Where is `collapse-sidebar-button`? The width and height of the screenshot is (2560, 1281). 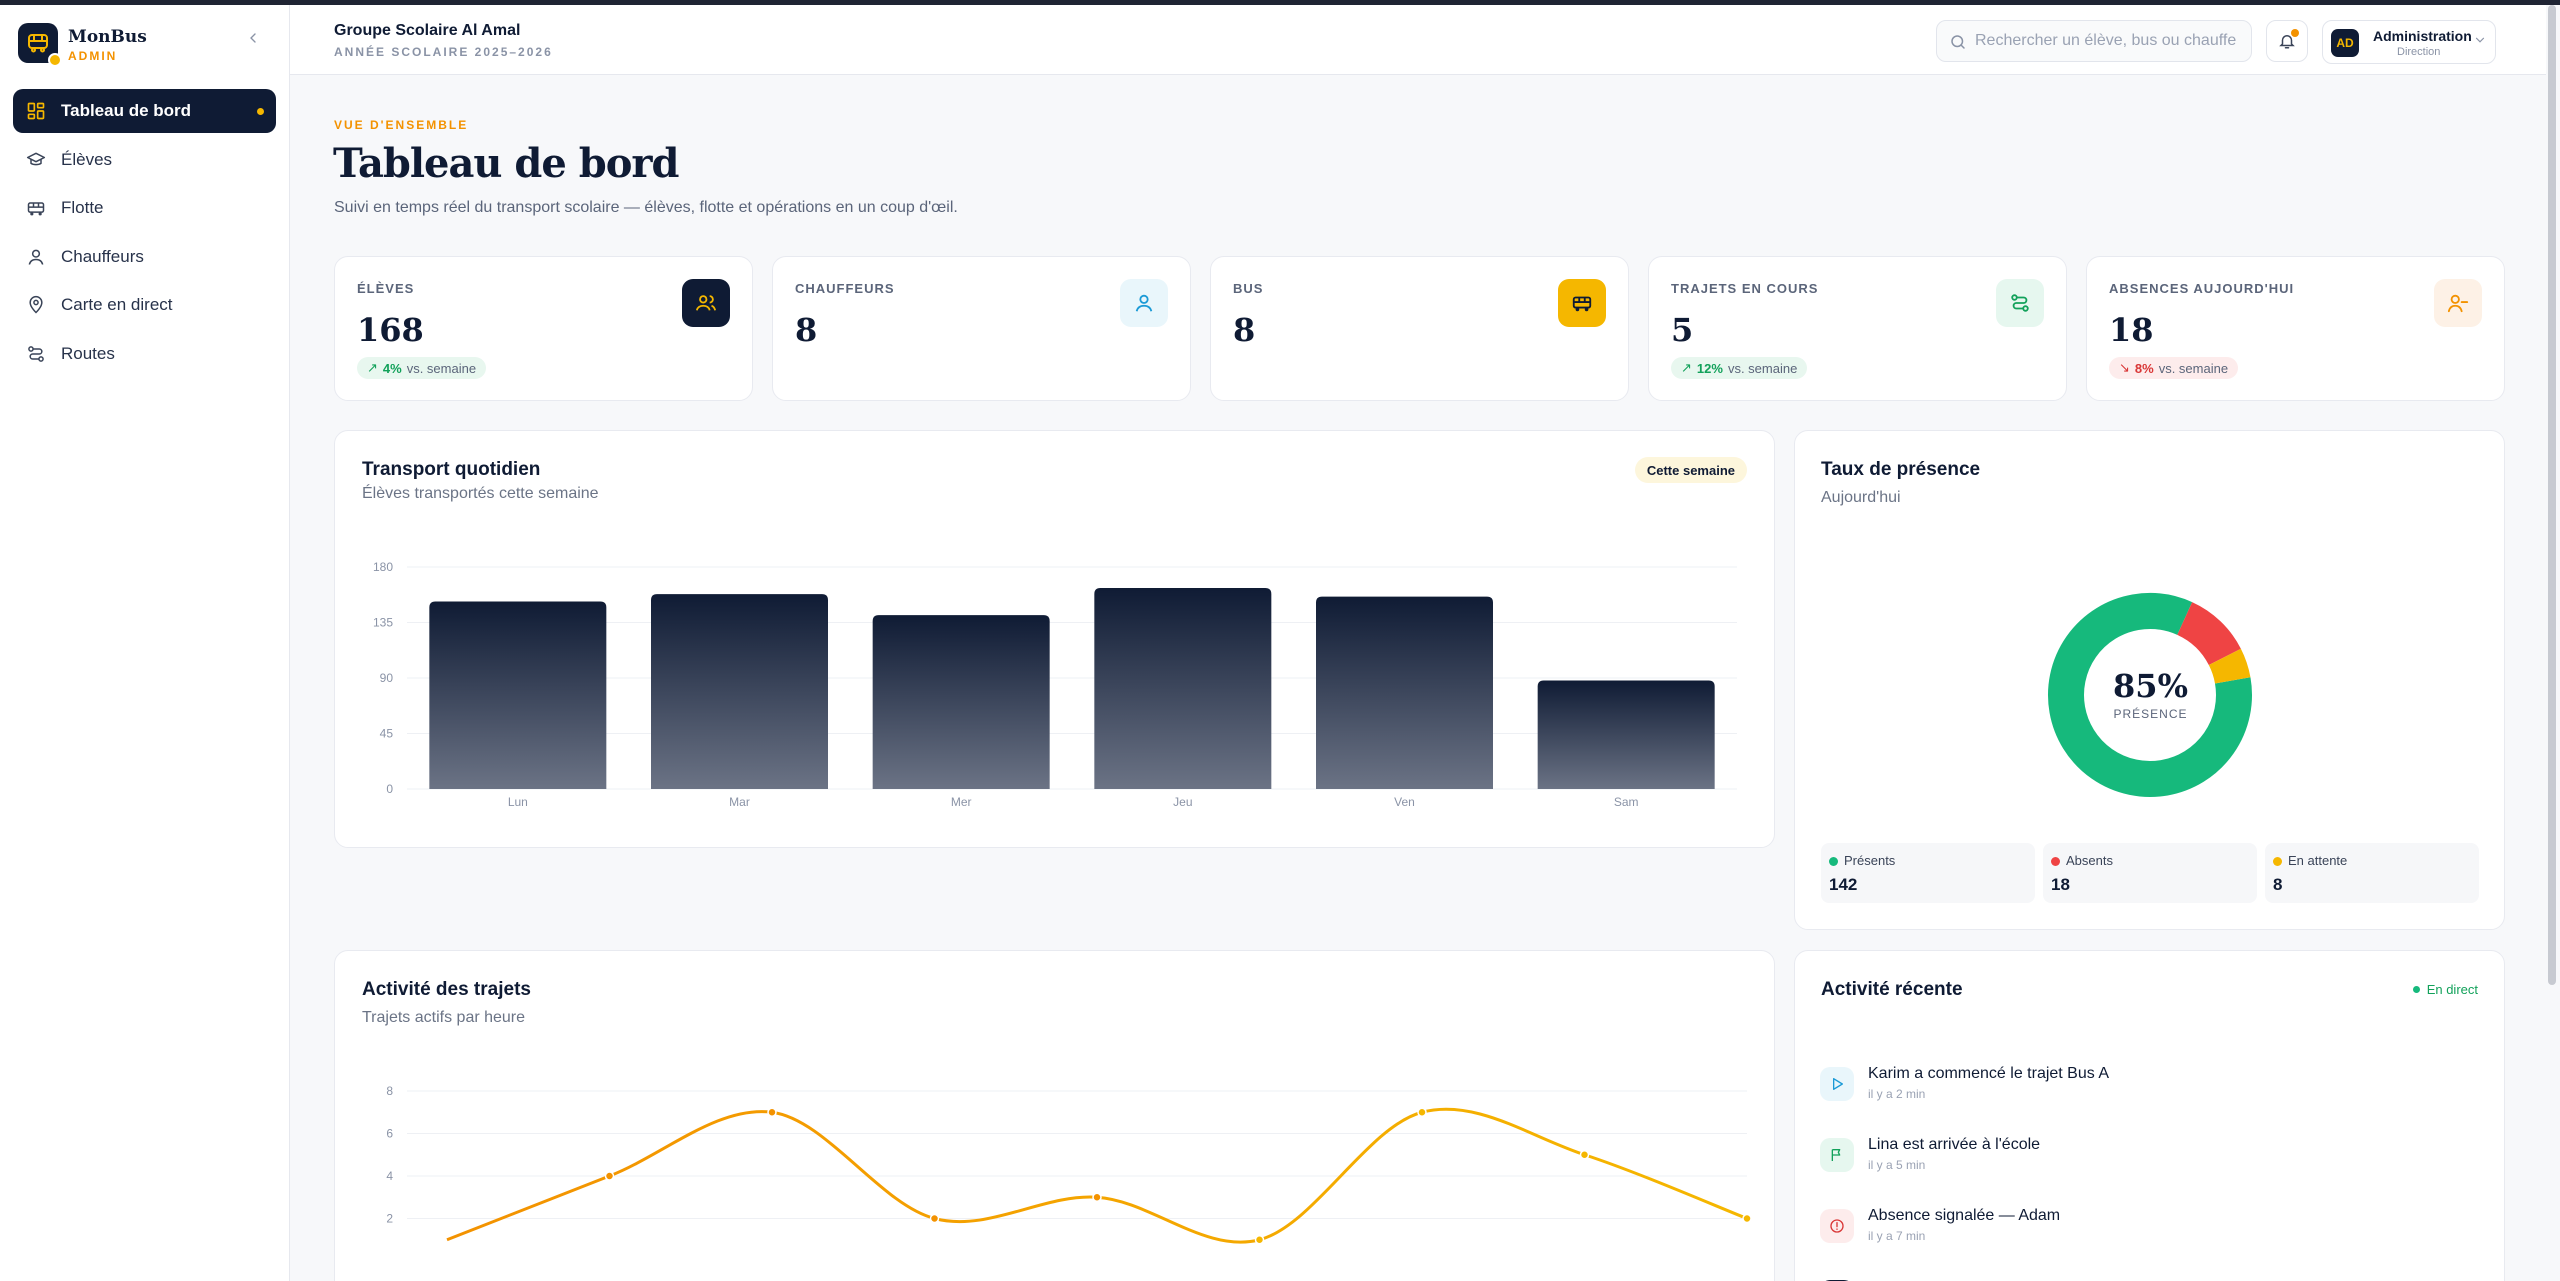 collapse-sidebar-button is located at coordinates (253, 40).